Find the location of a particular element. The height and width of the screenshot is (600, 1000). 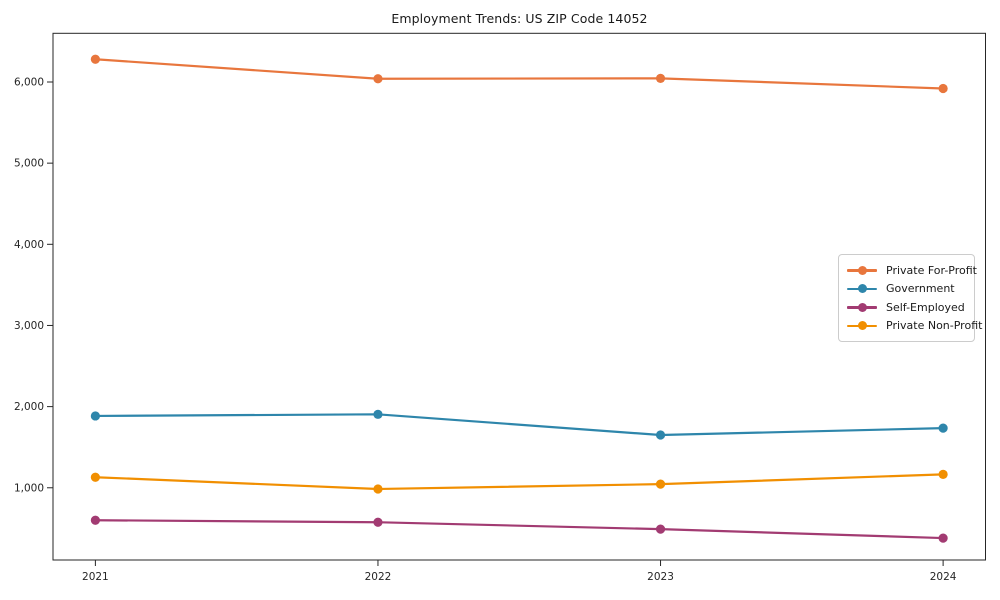

y-tick-label: 5,000 is located at coordinates (29, 164).